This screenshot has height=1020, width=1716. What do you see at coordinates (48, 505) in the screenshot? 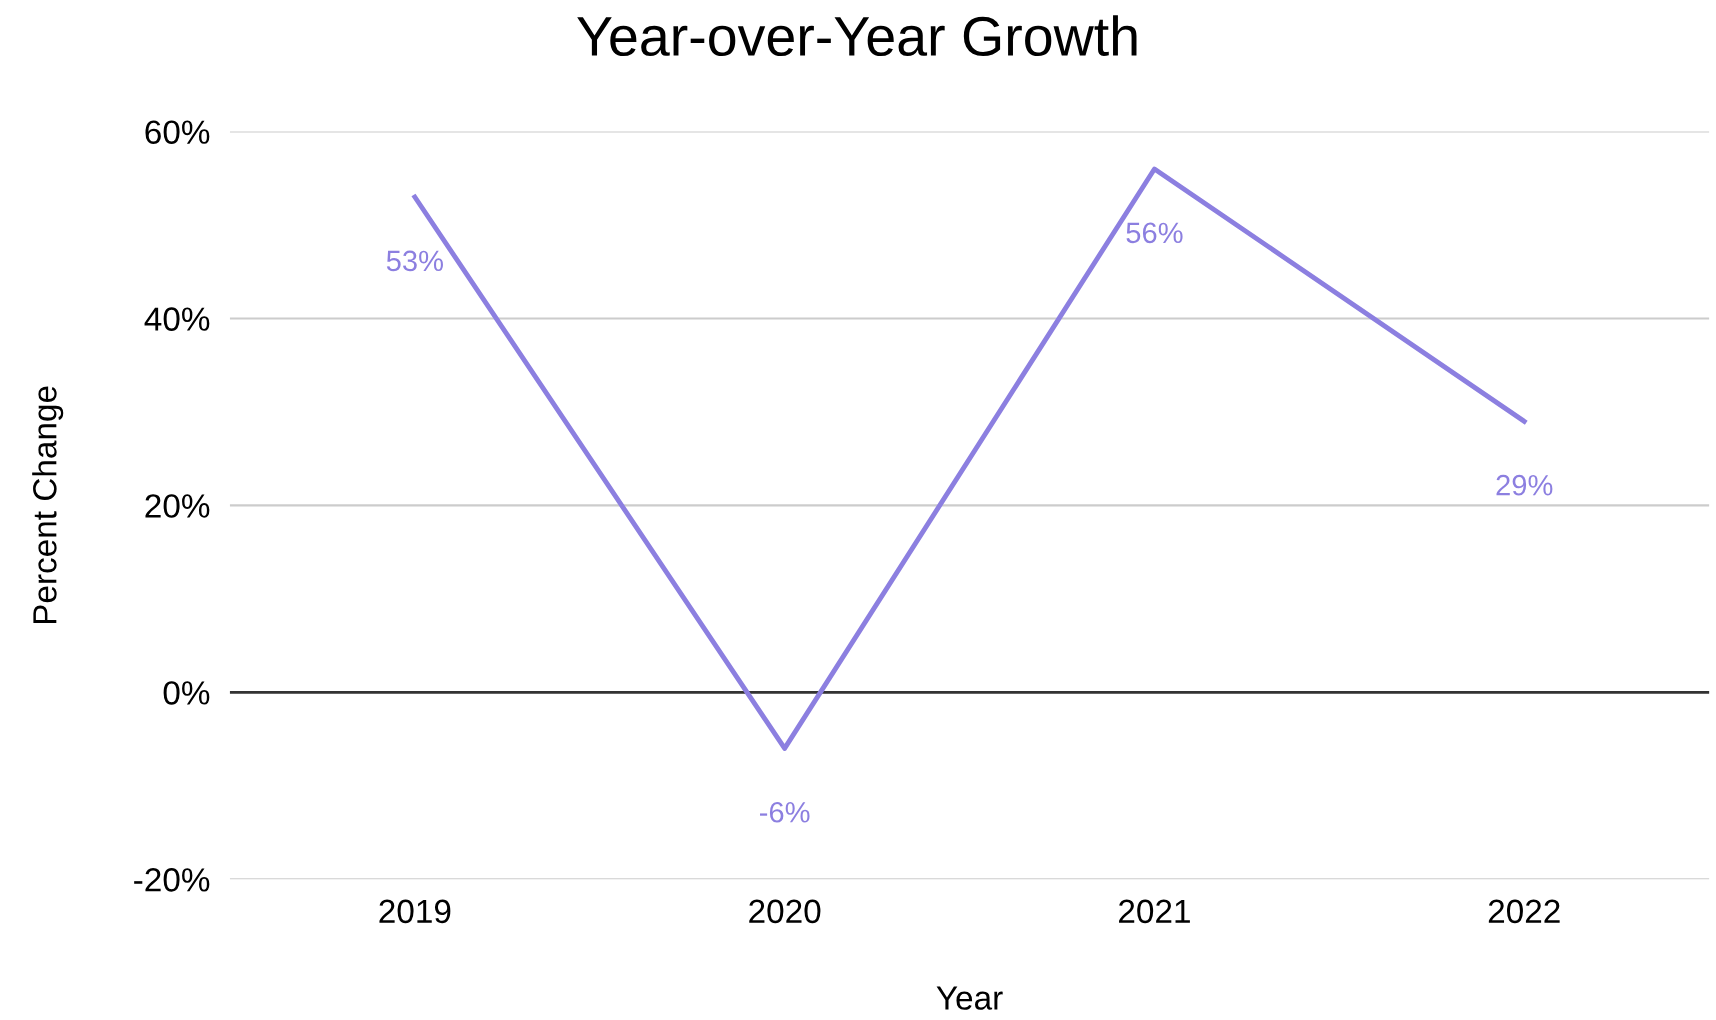
I see `y-axis-title: Percent Change` at bounding box center [48, 505].